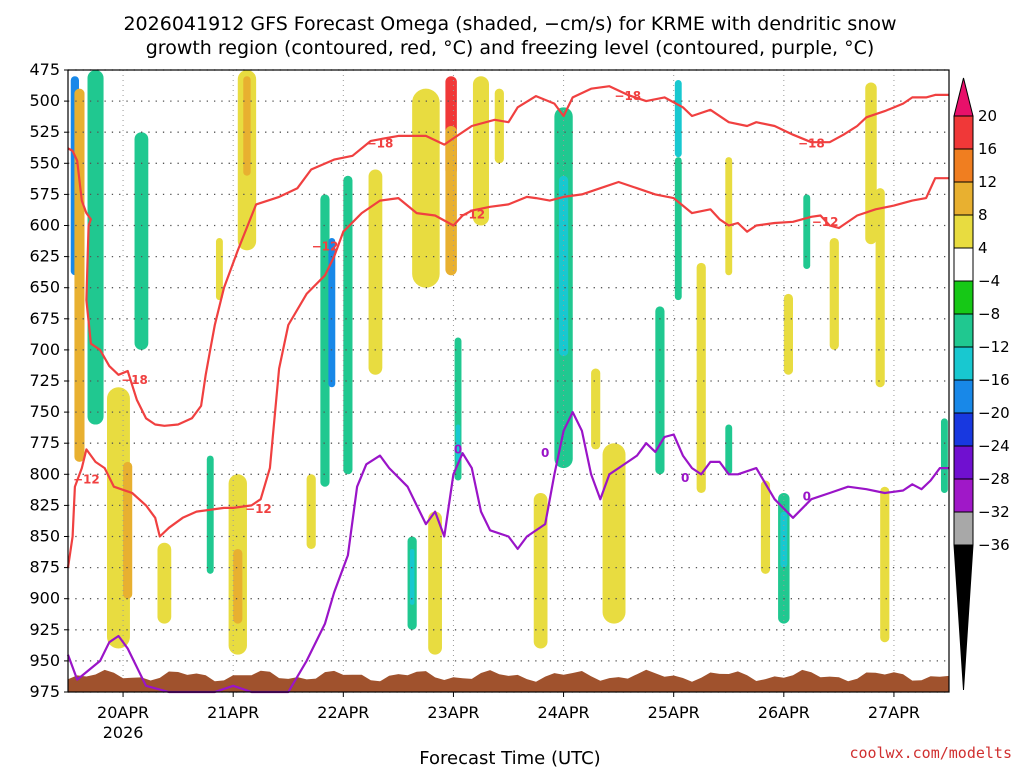 This screenshot has height=768, width=1024. I want to click on colorbar-label-10: −24, so click(994, 446).